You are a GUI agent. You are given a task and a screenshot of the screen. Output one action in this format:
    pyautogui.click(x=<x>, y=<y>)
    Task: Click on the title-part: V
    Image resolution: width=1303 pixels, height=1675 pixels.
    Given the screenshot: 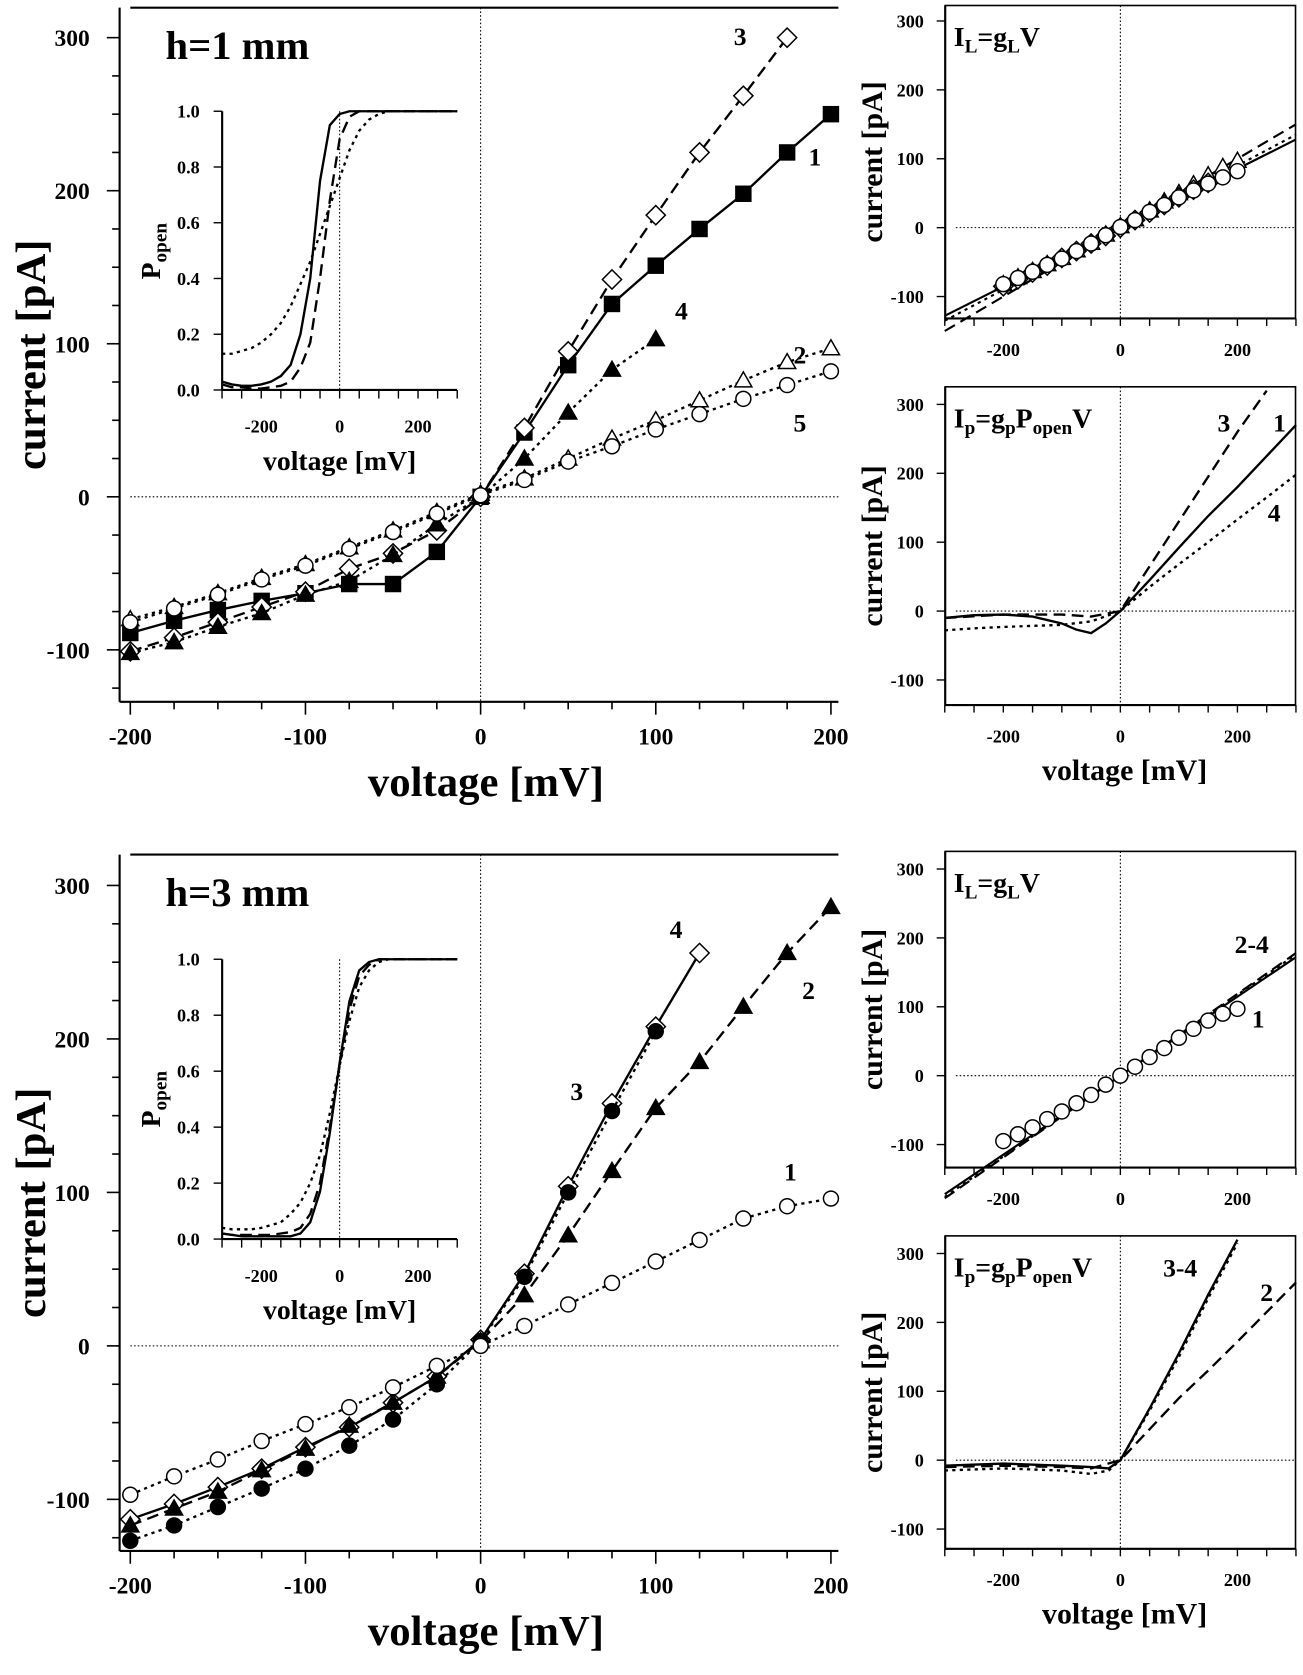 What is the action you would take?
    pyautogui.click(x=1082, y=1267)
    